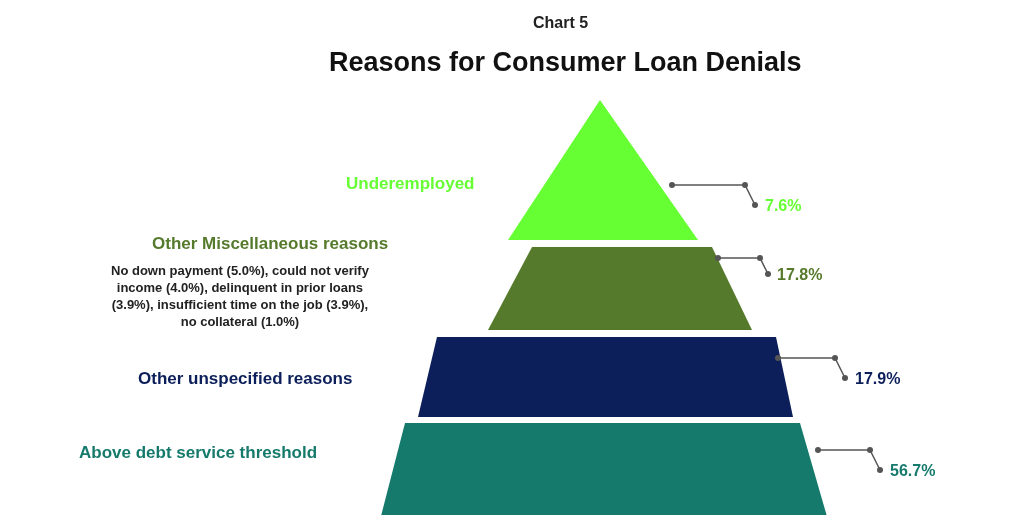 The height and width of the screenshot is (515, 1024). Describe the element at coordinates (270, 243) in the screenshot. I see `category-label: Other Miscellaneous reasons` at that location.